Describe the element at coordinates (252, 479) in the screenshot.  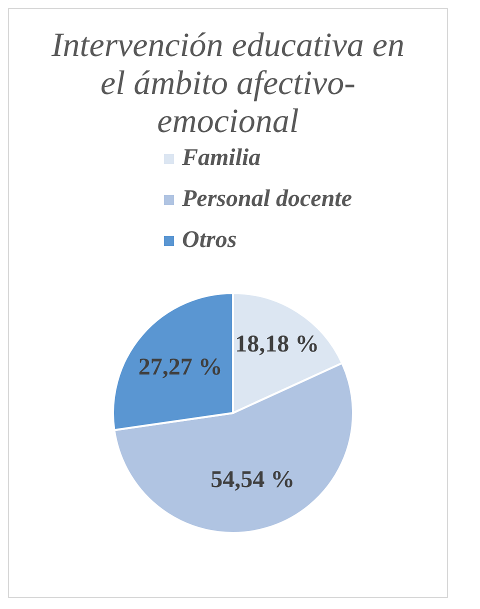
I see `data-label: 54,54 %` at that location.